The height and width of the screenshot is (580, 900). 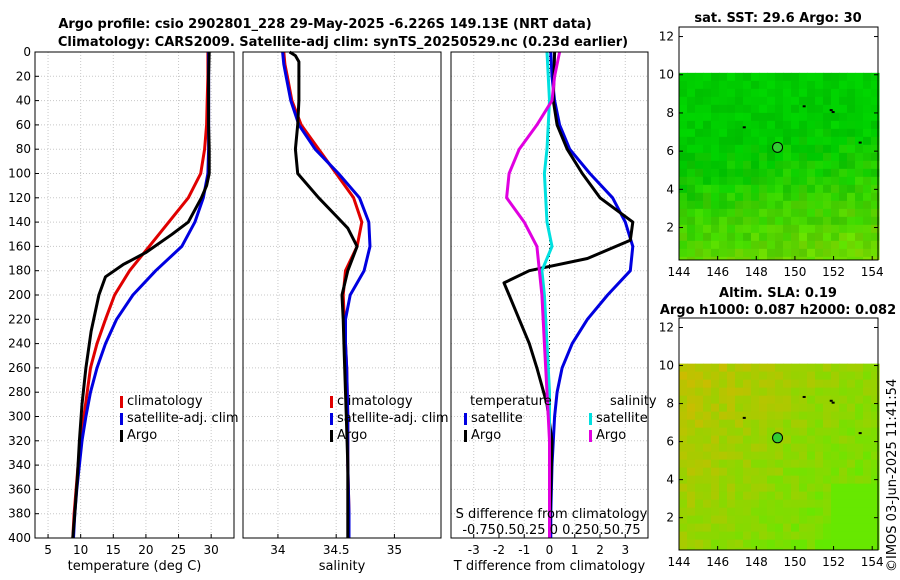 I want to click on y-tick-label: 120, so click(x=19, y=198).